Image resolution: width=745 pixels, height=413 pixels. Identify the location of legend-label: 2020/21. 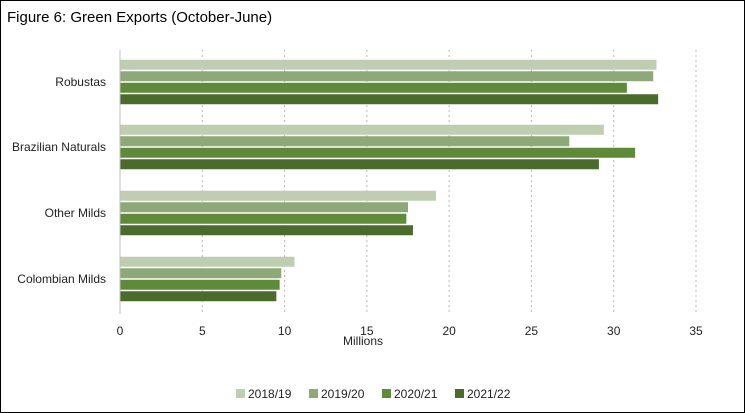
(416, 394).